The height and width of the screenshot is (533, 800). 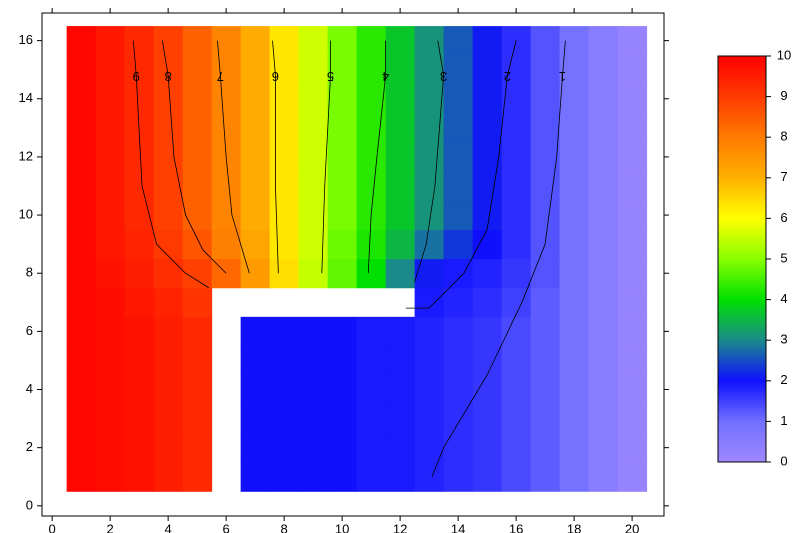 I want to click on colorbar-tick-label: 5, so click(x=783, y=257).